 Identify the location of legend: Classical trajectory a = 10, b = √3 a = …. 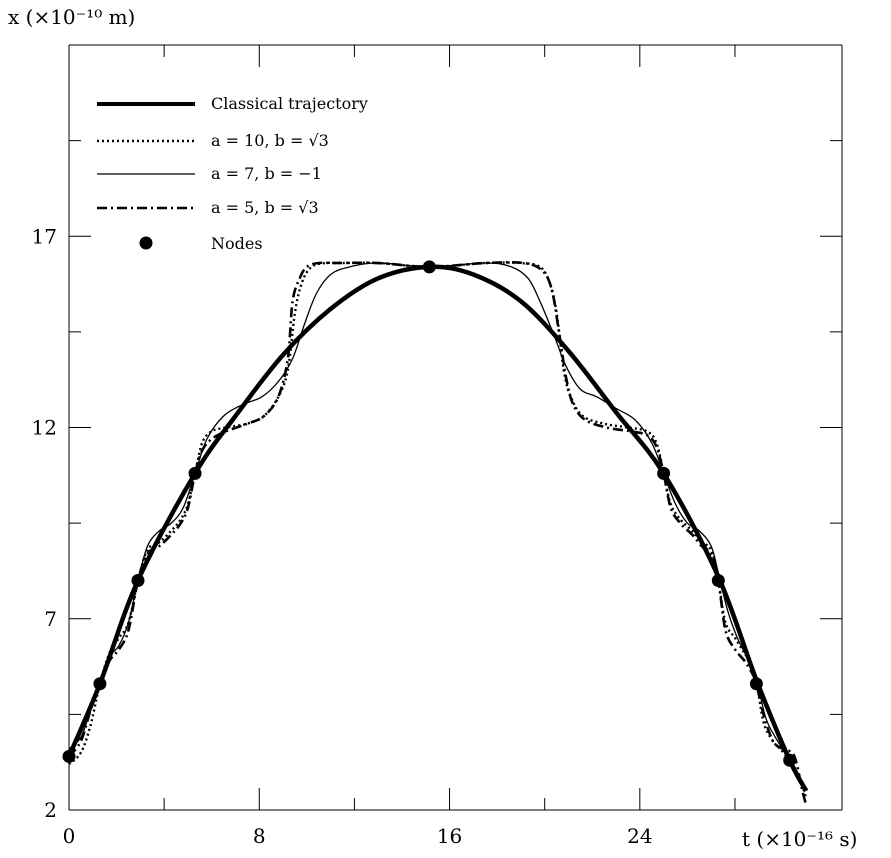
(232, 173).